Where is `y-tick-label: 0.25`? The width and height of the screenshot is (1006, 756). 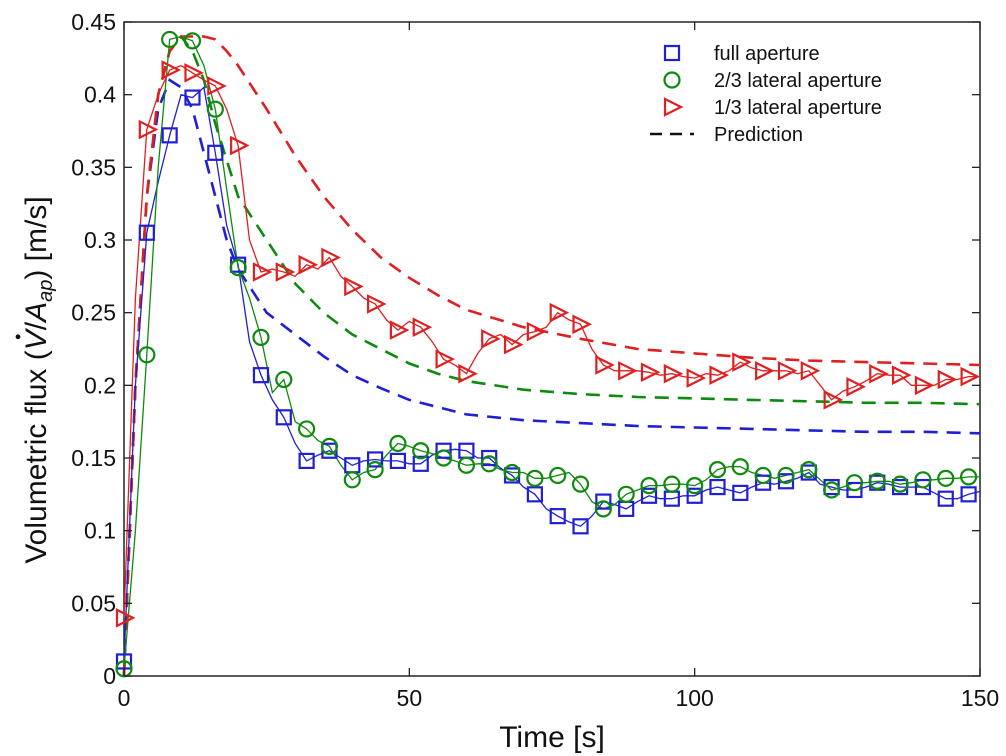 y-tick-label: 0.25 is located at coordinates (93, 313).